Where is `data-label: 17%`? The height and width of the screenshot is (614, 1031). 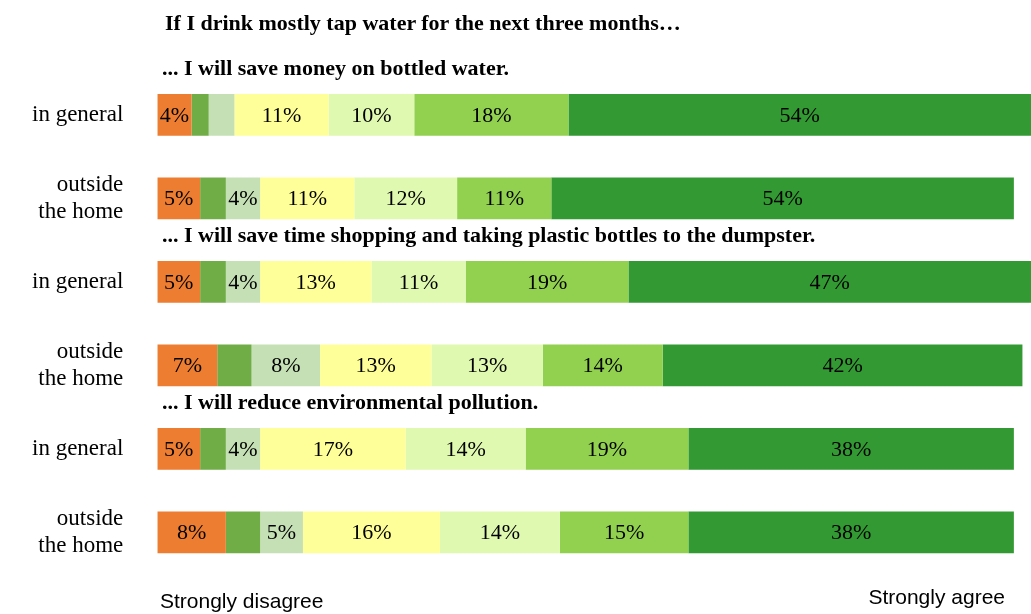
data-label: 17% is located at coordinates (333, 448).